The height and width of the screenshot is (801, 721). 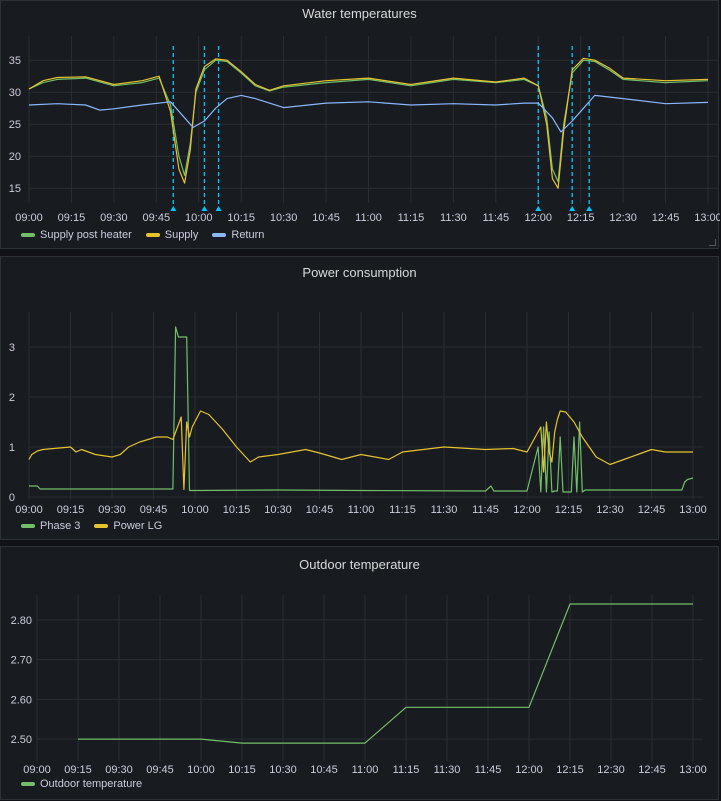 What do you see at coordinates (15, 189) in the screenshot?
I see `y-tick-label: 15` at bounding box center [15, 189].